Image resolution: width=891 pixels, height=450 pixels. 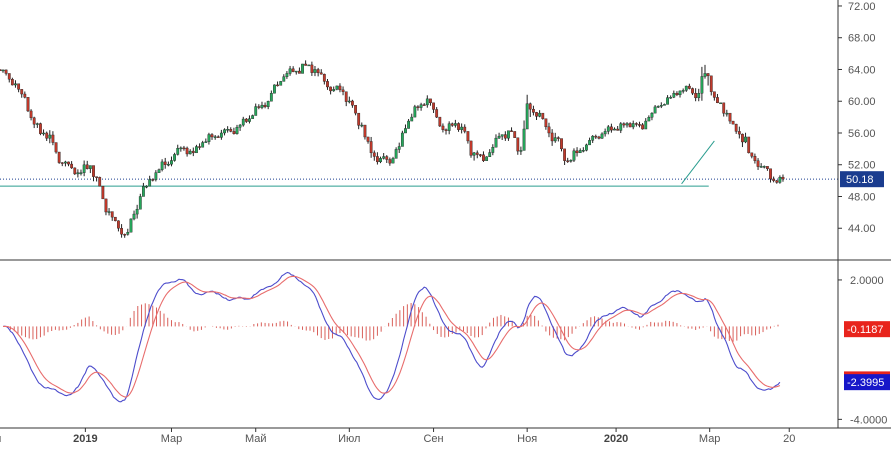 What do you see at coordinates (710, 439) in the screenshot?
I see `x-tick-label: Мар` at bounding box center [710, 439].